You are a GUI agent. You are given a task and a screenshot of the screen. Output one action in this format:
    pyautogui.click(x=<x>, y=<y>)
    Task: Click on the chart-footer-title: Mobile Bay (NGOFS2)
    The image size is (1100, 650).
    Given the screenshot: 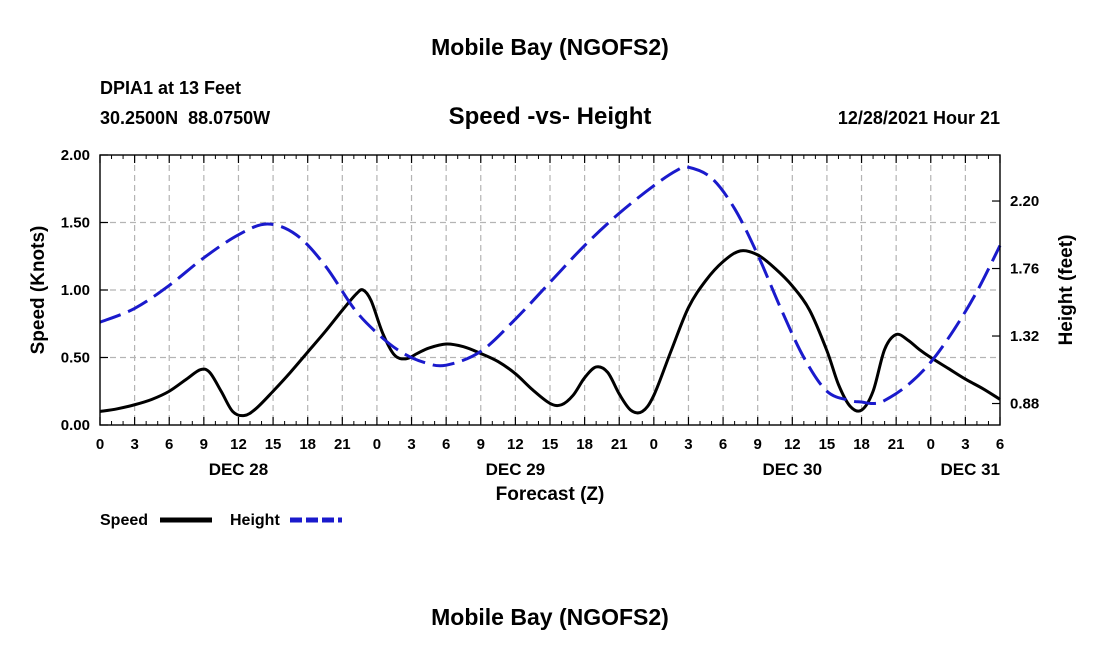 What is the action you would take?
    pyautogui.click(x=550, y=617)
    